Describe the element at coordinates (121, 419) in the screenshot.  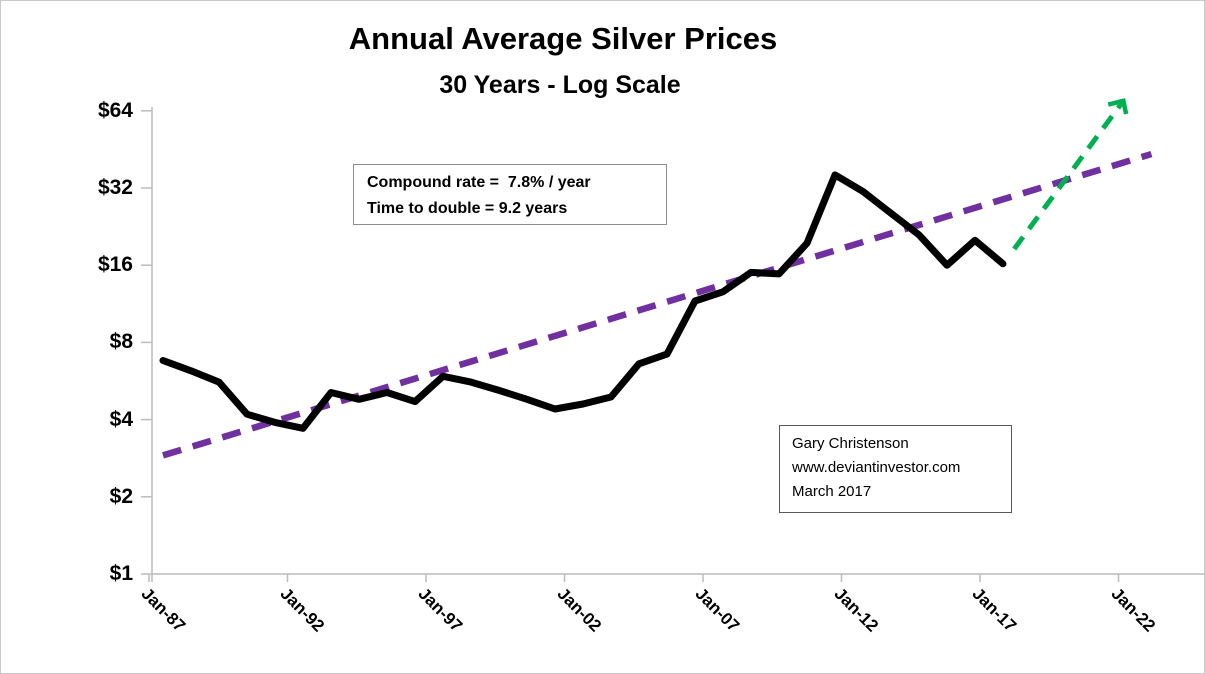
I see `y-axis-tick-label: $4` at that location.